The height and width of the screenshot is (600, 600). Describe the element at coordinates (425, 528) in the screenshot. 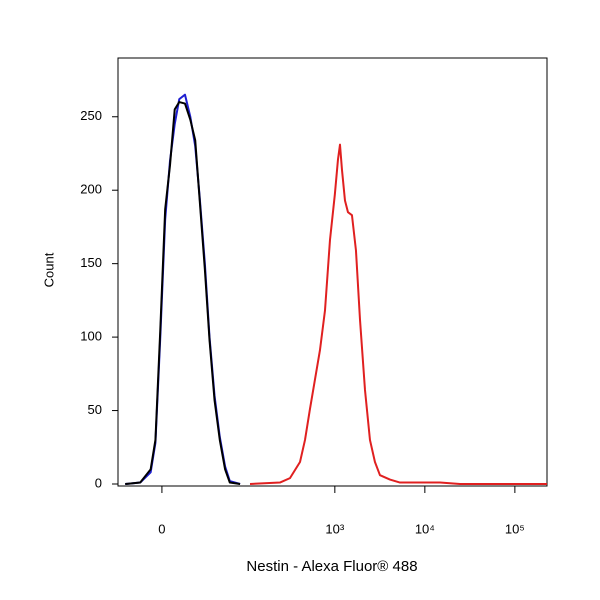

I see `x-tick-label: 10⁴` at that location.